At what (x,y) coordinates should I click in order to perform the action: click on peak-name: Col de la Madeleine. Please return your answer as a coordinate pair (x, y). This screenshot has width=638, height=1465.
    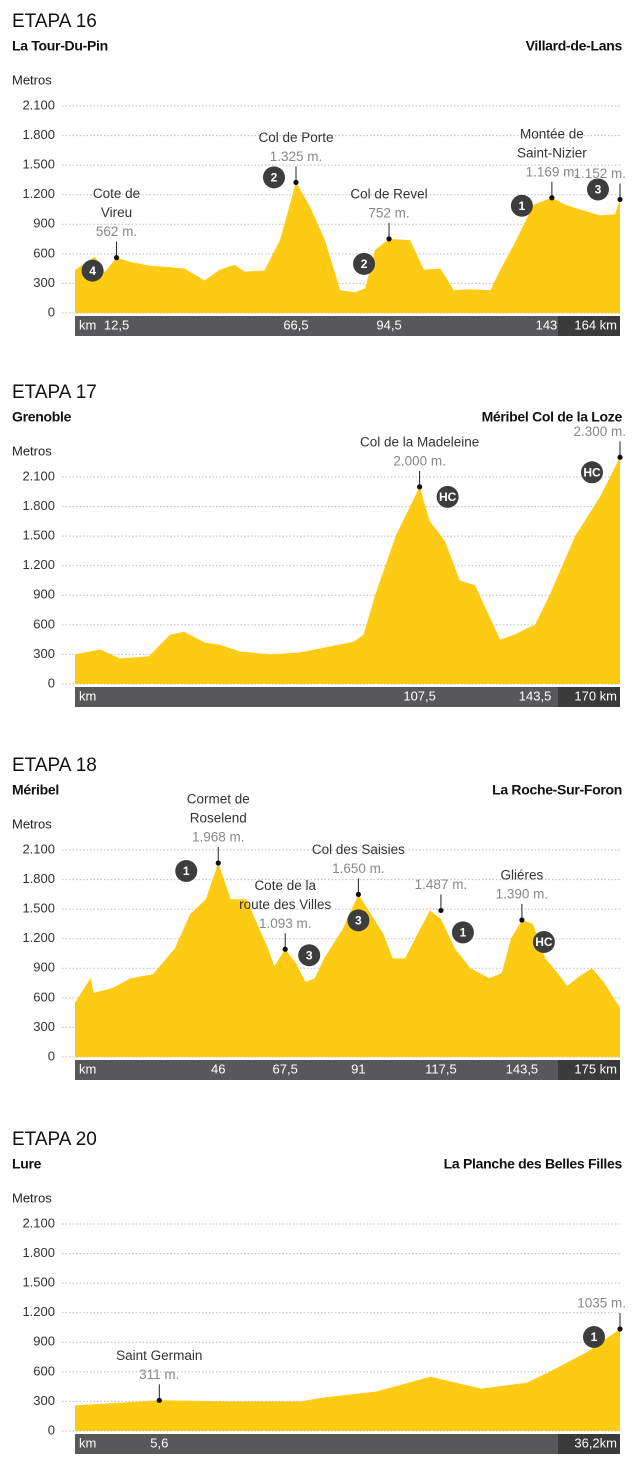
    Looking at the image, I should click on (419, 441).